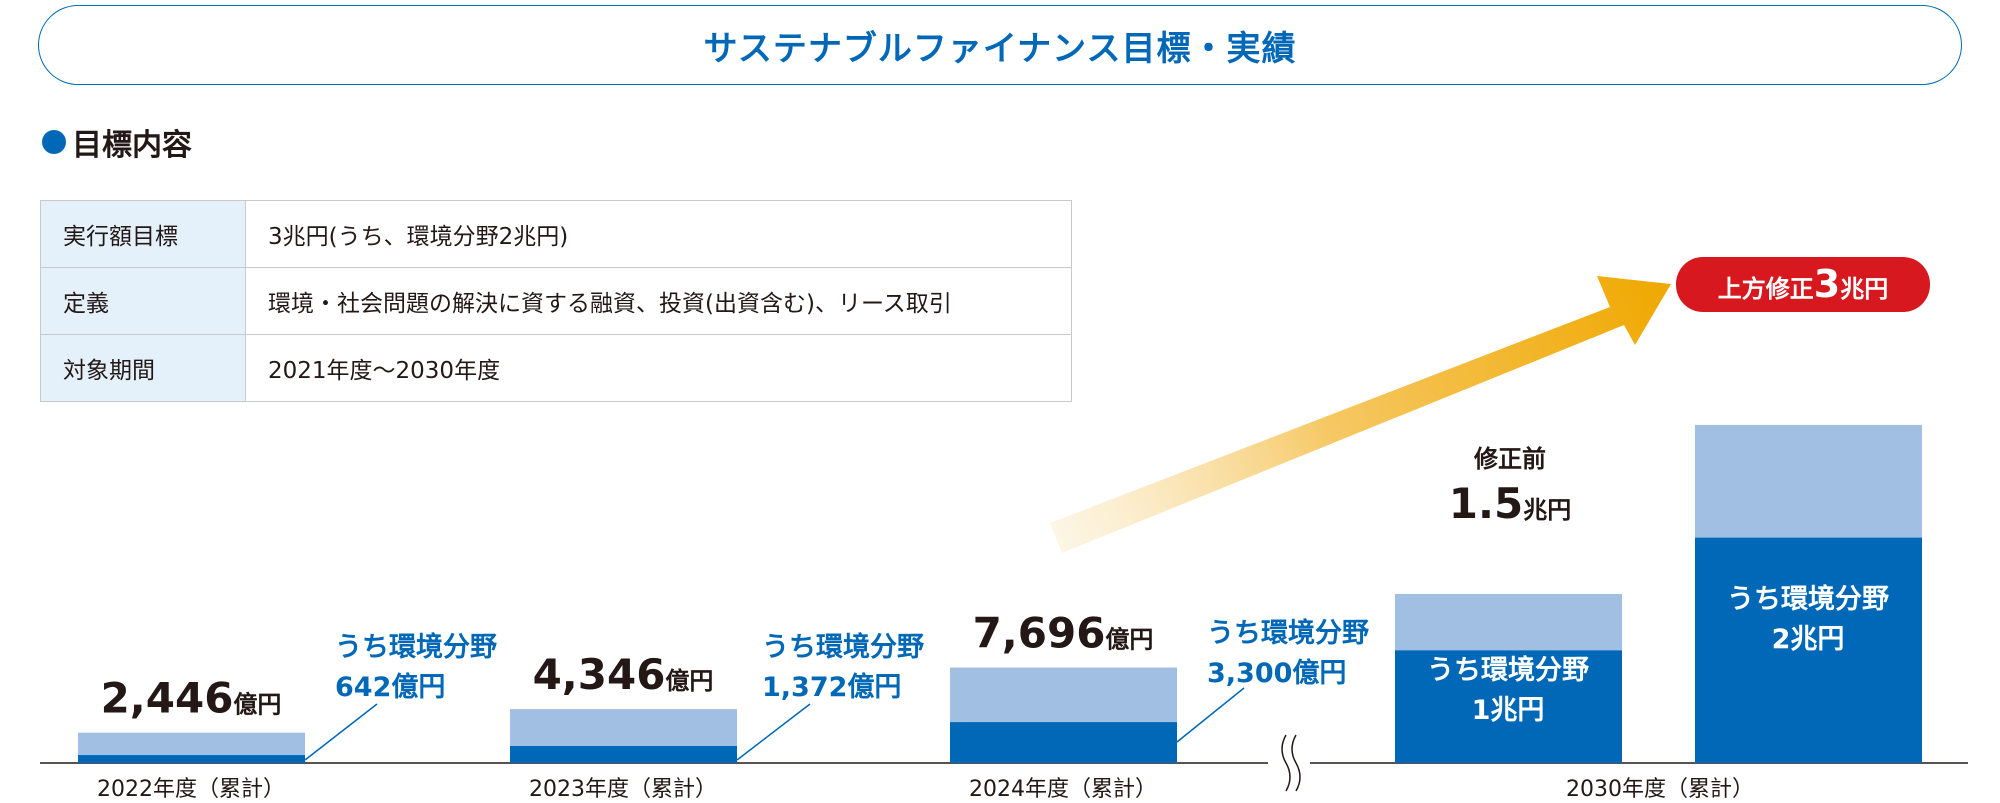 This screenshot has width=2000, height=803. What do you see at coordinates (658, 301) in the screenshot?
I see `table-row-value: 環境・社会問題の解決に資する融資、投資(出資含む)、リース取引` at bounding box center [658, 301].